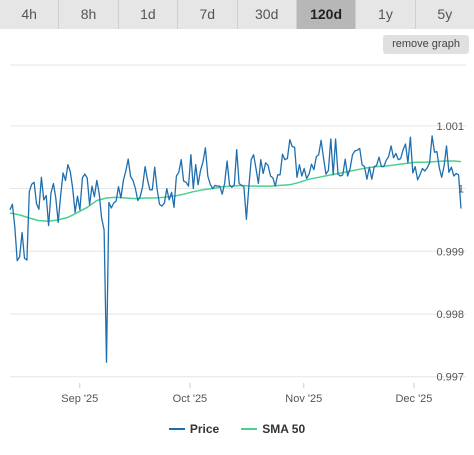  I want to click on time-range-tabs: 4h 8h 1d 7d 30d 120d 1y 5y, so click(237, 14).